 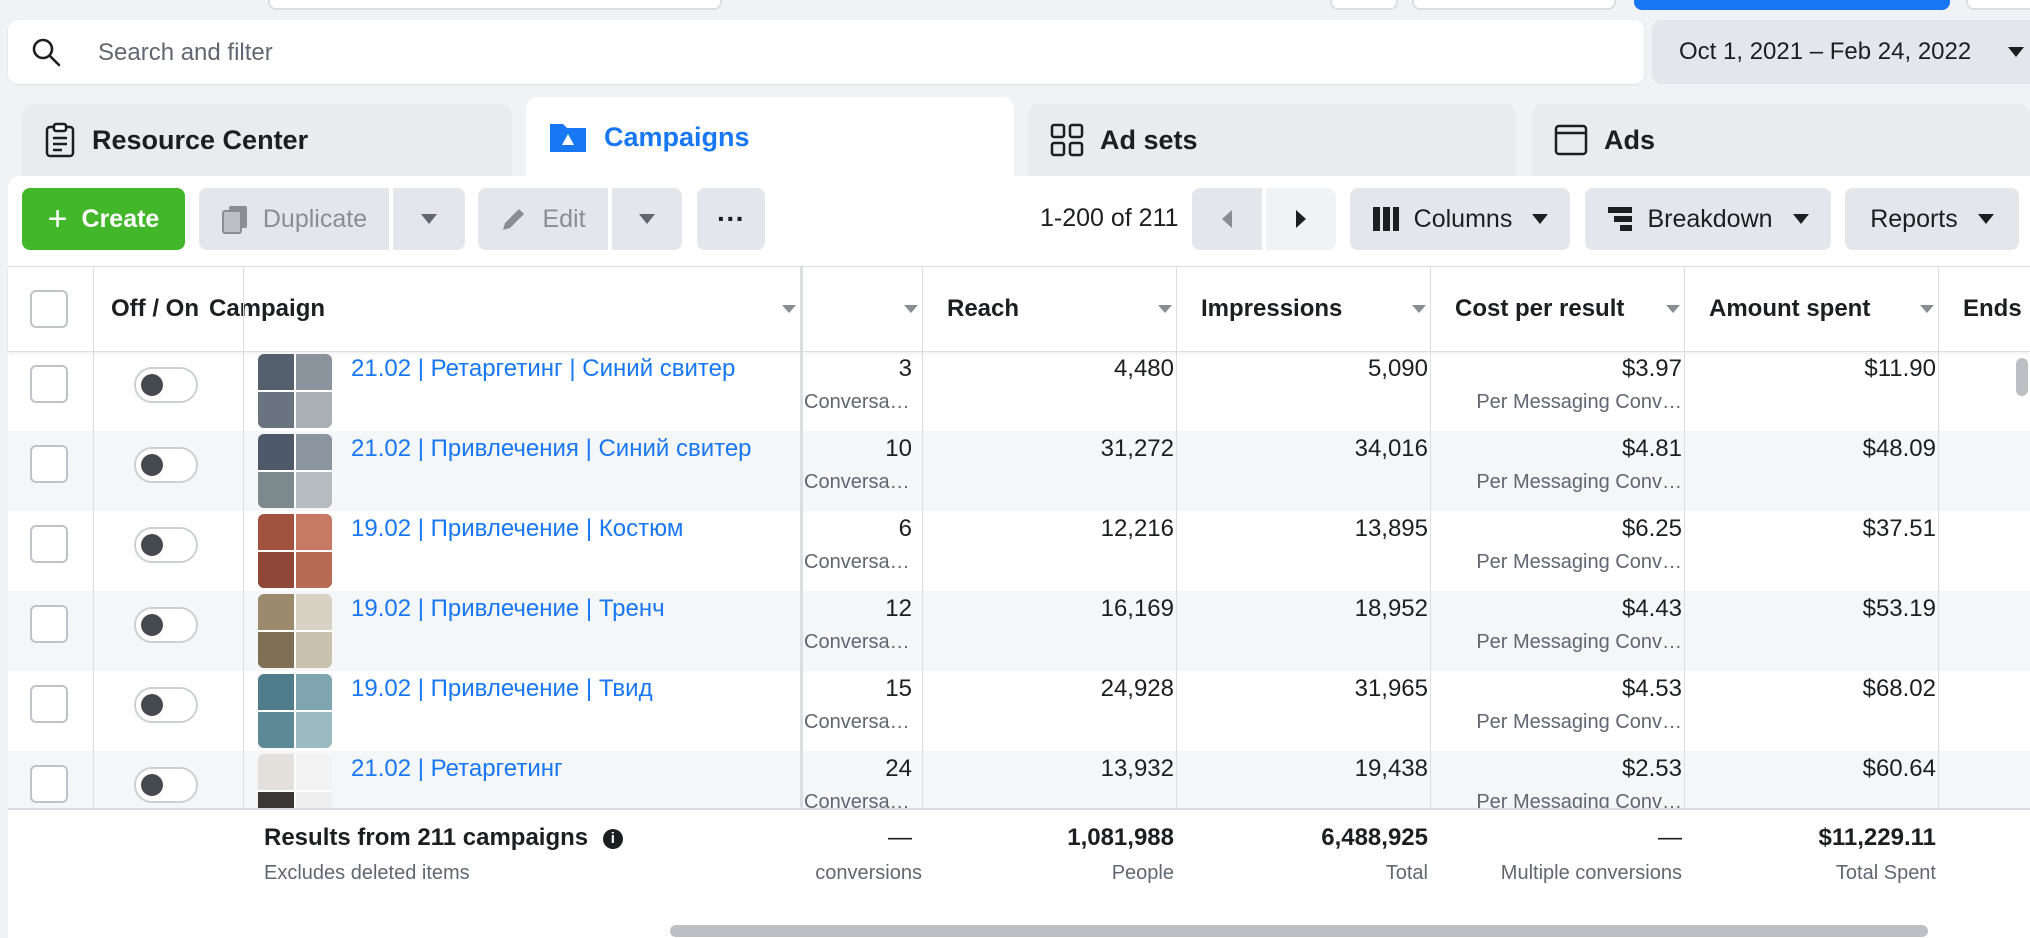 What do you see at coordinates (1460, 219) in the screenshot?
I see `columns-button: Columns` at bounding box center [1460, 219].